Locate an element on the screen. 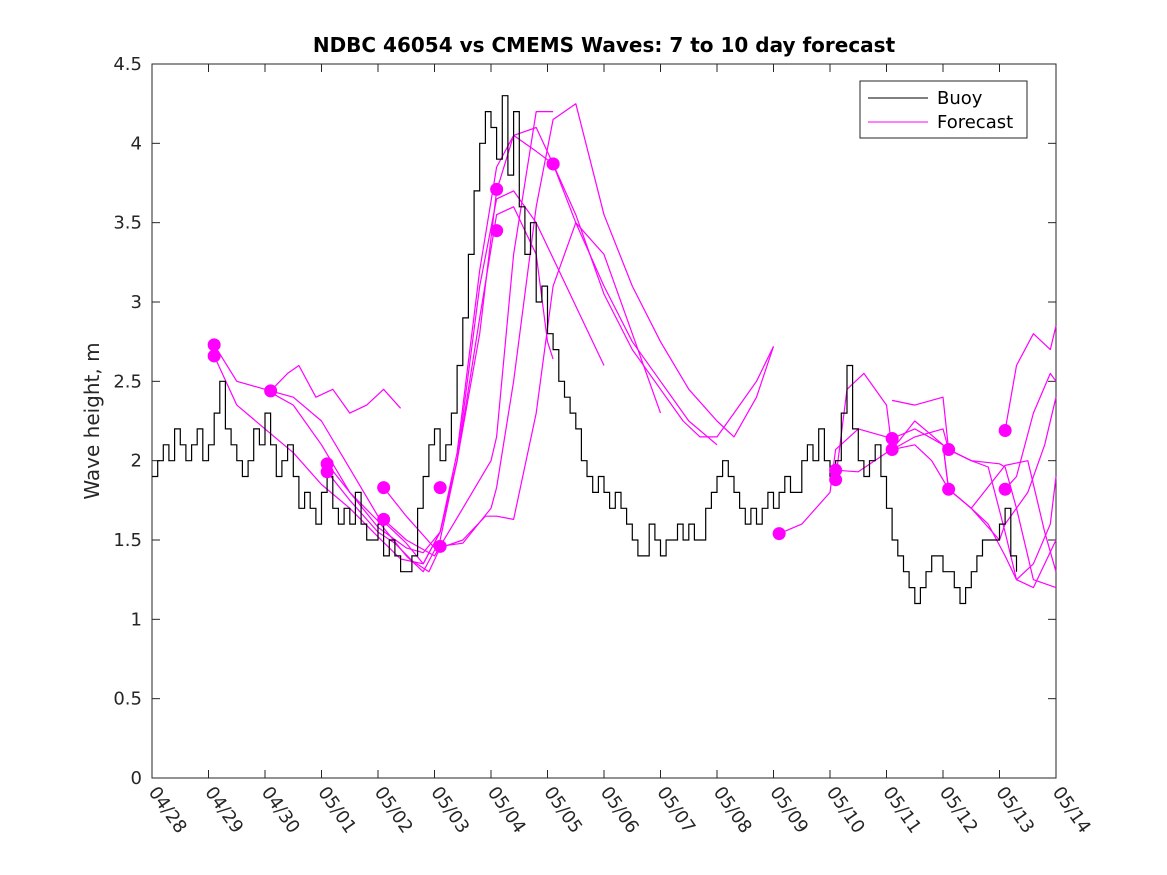  x-tick-label: 05/02 is located at coordinates (393, 810).